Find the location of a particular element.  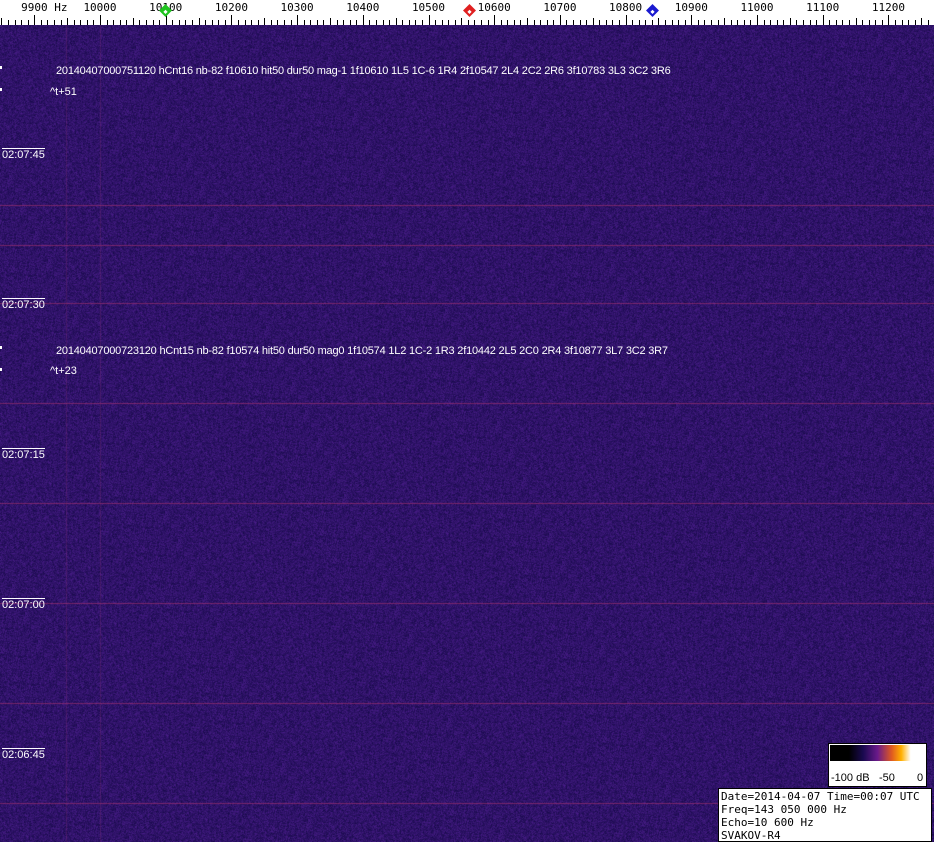

frequency-label: 10800 is located at coordinates (626, 7).